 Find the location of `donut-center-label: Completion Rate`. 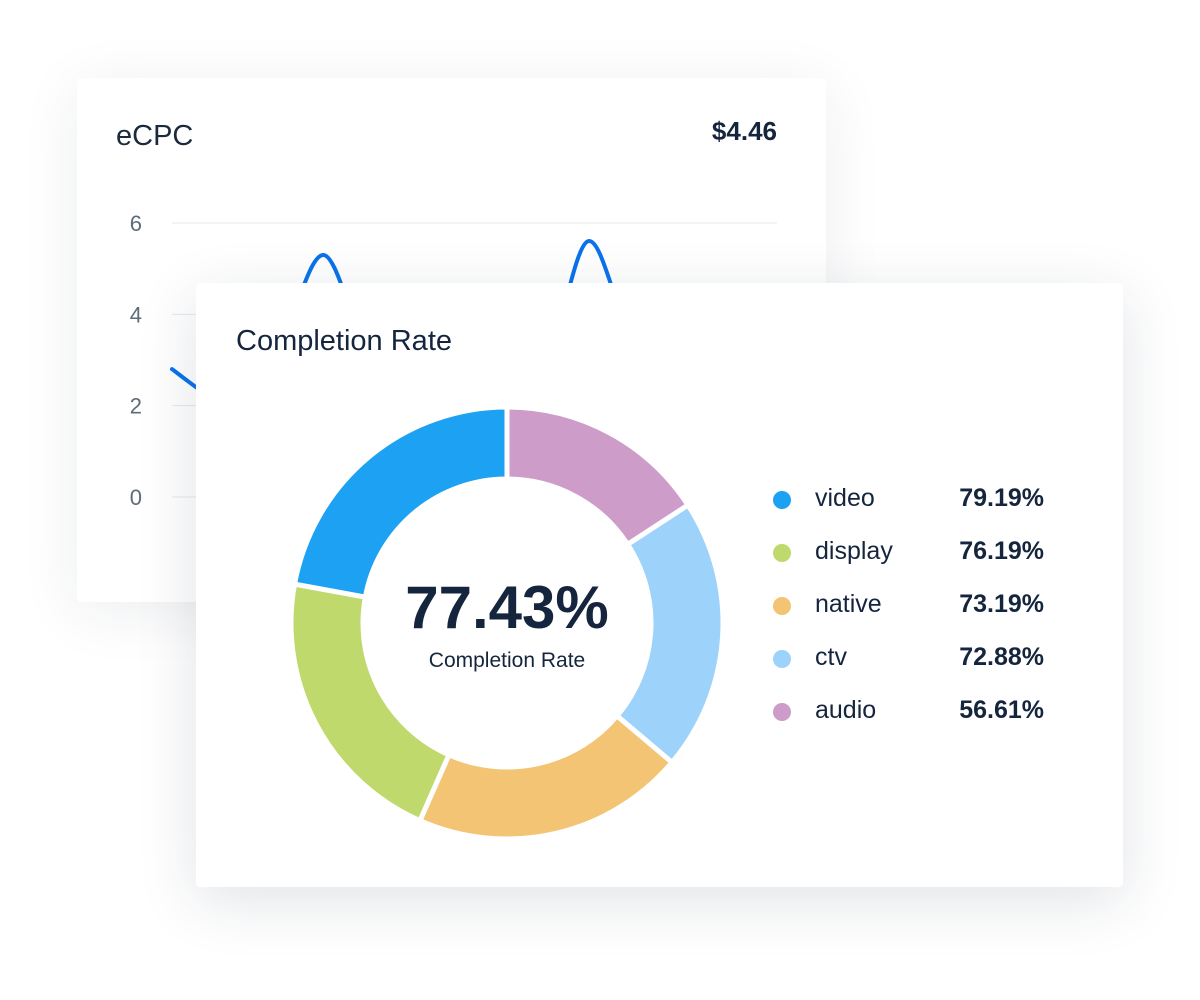

donut-center-label: Completion Rate is located at coordinates (507, 660).